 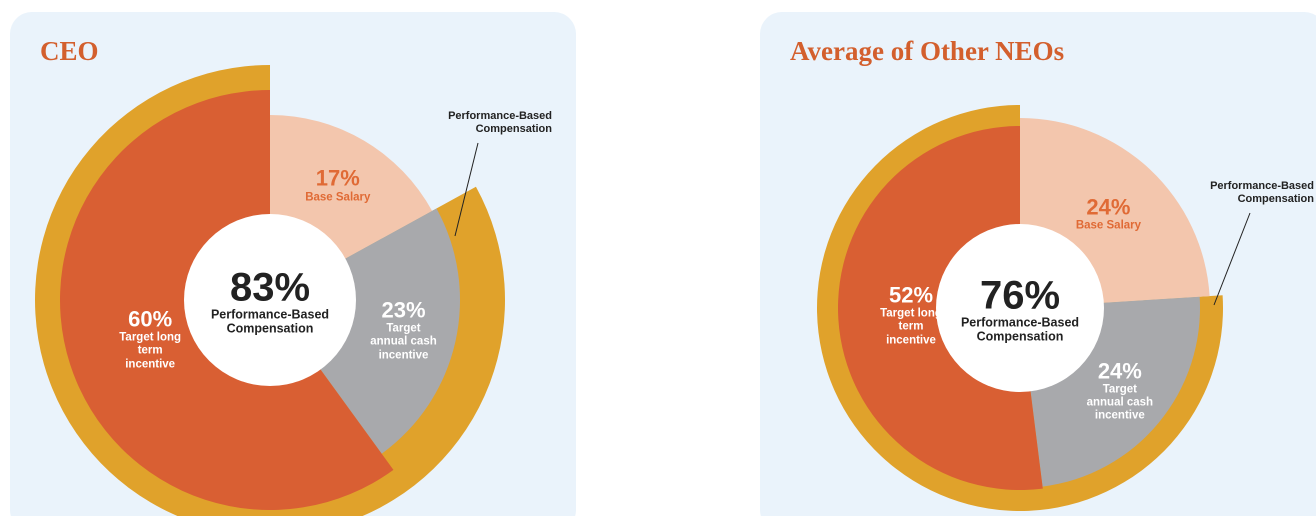 What do you see at coordinates (1020, 295) in the screenshot?
I see `center-total: 76%` at bounding box center [1020, 295].